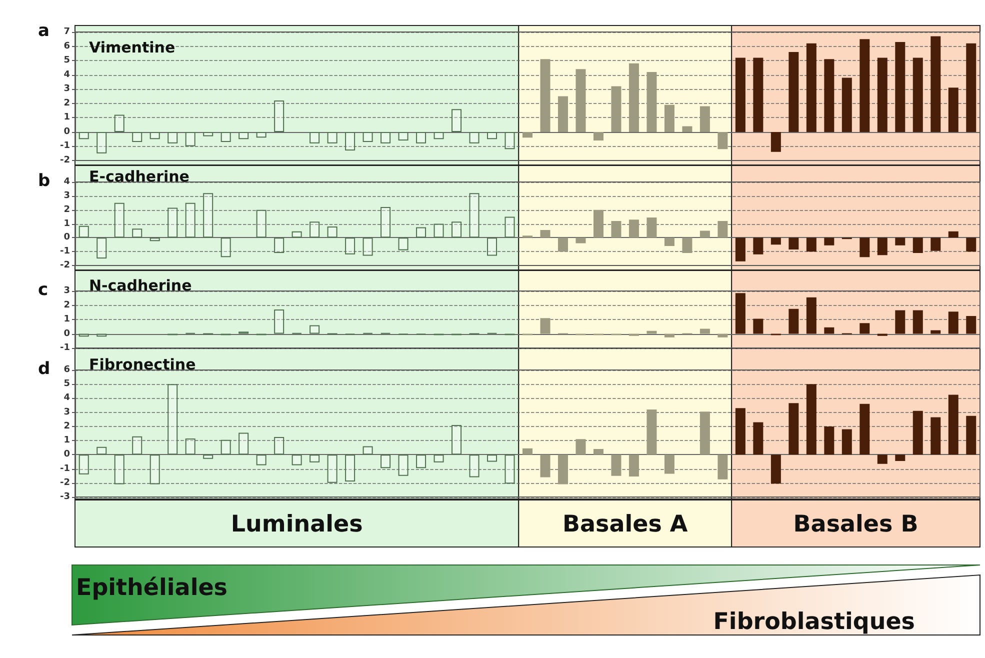  I want to click on text: Vimentine, so click(132, 47).